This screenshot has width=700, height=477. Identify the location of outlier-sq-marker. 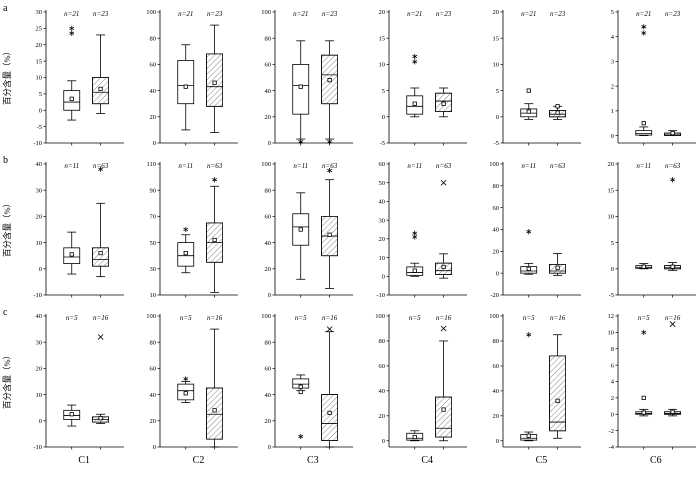
(558, 106).